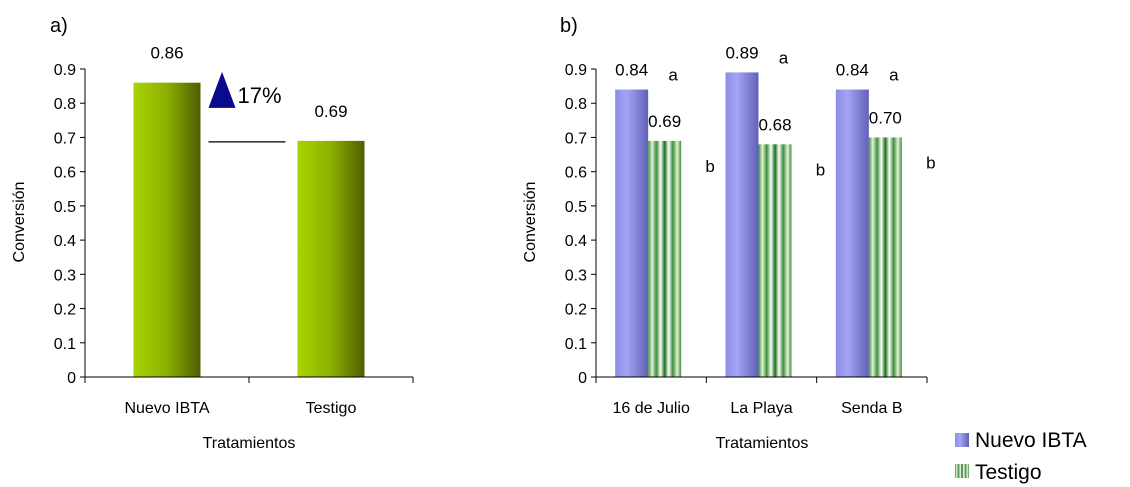 This screenshot has width=1130, height=487. What do you see at coordinates (632, 233) in the screenshot?
I see `bar-nuevo-ibta-16-de-julio` at bounding box center [632, 233].